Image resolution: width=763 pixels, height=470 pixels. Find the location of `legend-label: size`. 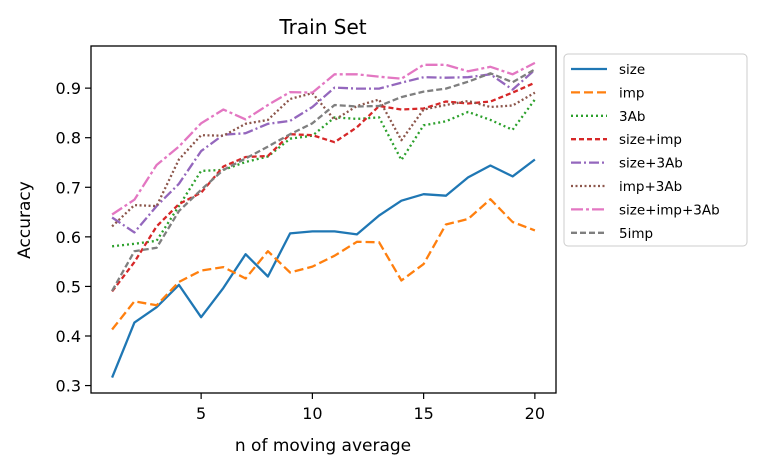

legend-label: size is located at coordinates (632, 70).